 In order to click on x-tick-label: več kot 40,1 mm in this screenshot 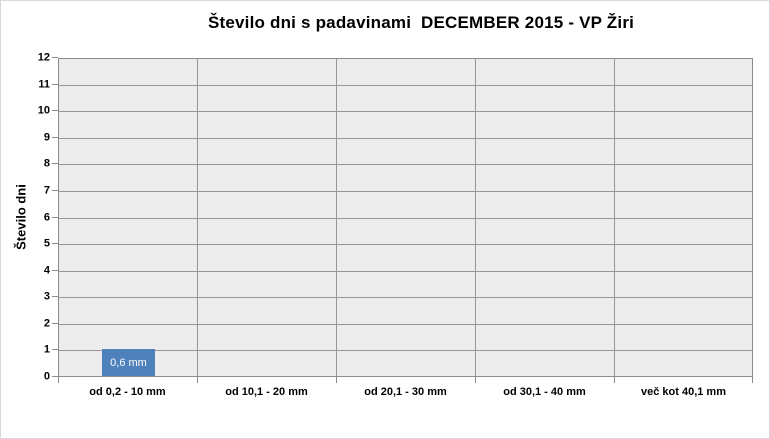, I will do `click(683, 392)`.